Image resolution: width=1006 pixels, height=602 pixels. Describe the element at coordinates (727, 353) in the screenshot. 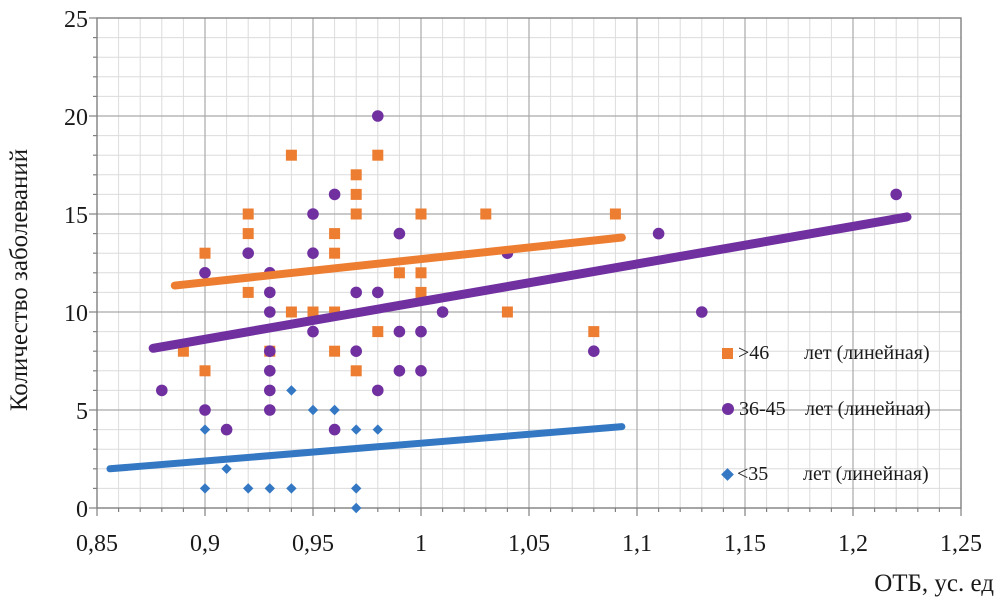

I see `legend-square-marker-icon` at that location.